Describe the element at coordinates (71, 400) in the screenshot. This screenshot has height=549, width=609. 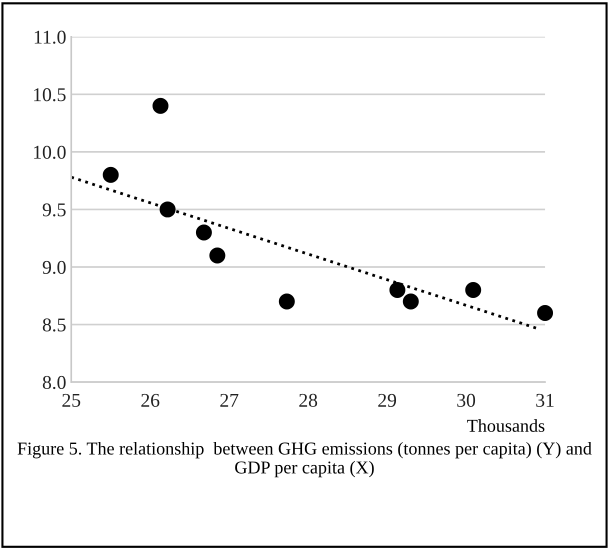
I see `x-tick-label: 25` at that location.